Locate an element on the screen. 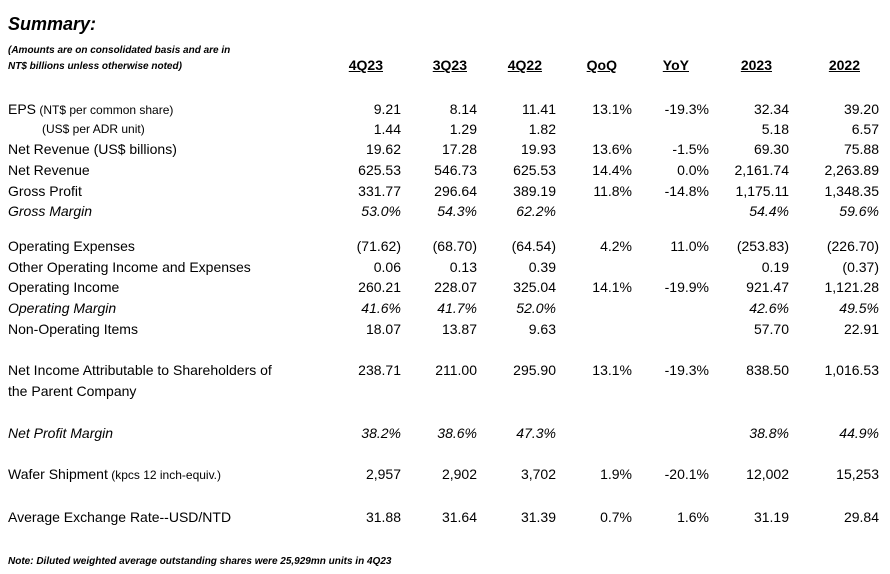 This screenshot has width=890, height=574. cell-2022: 44.9% is located at coordinates (859, 433).